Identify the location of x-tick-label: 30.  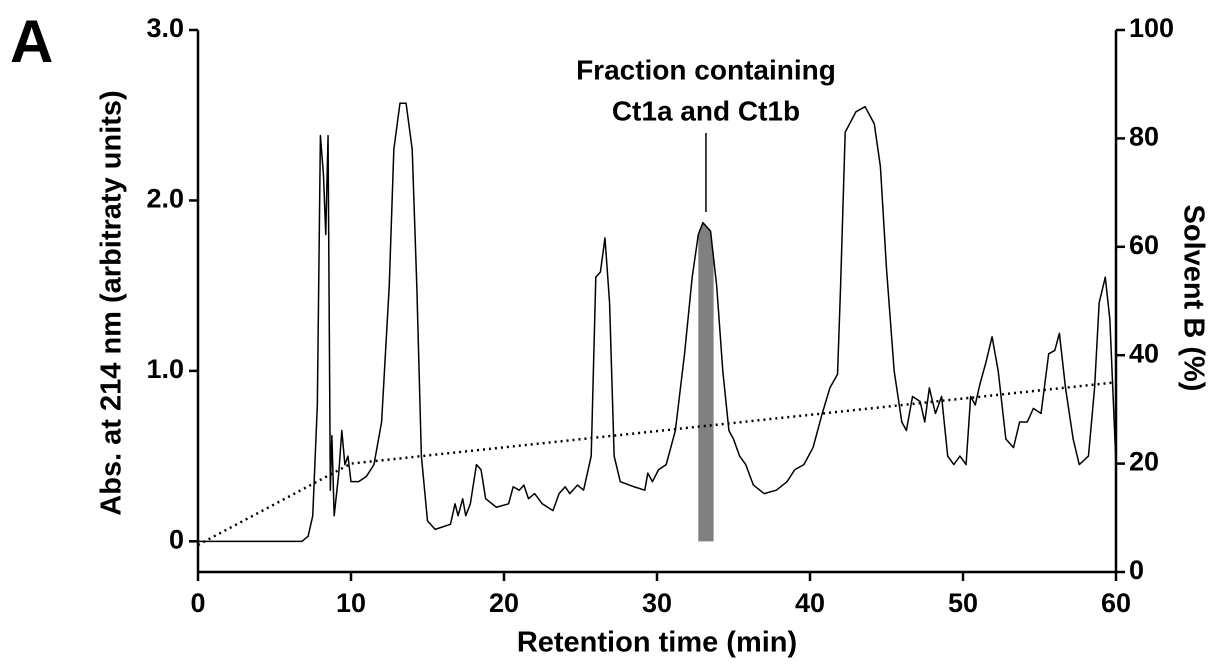
(657, 603).